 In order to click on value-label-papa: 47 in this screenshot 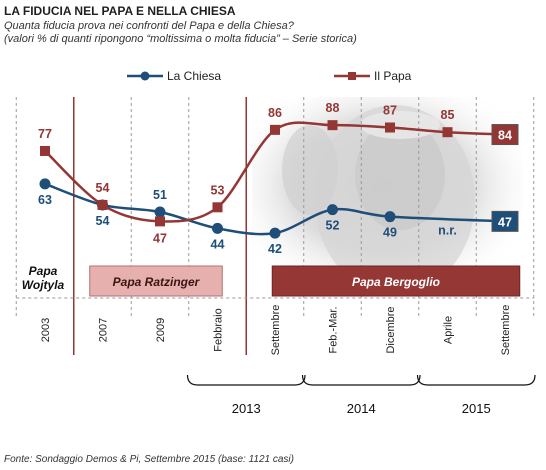, I will do `click(160, 238)`.